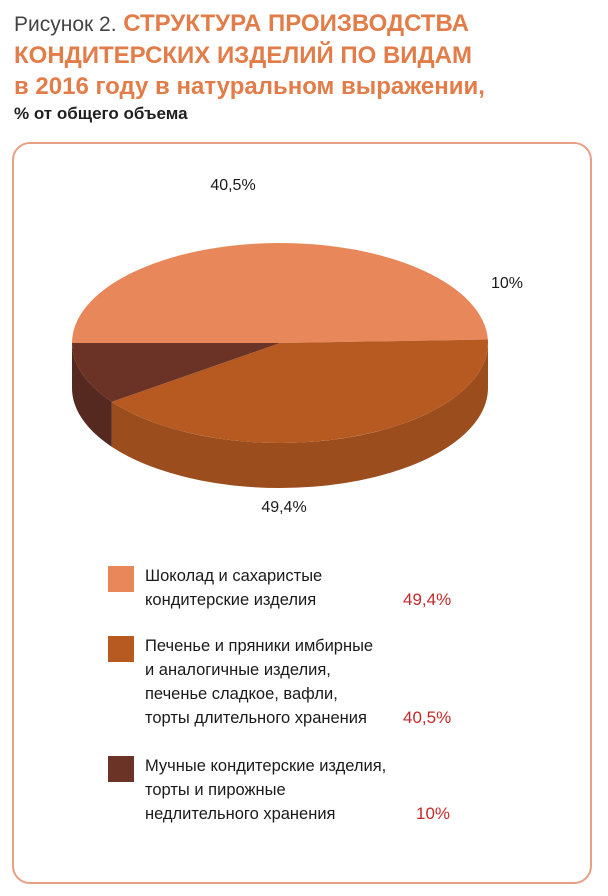 The height and width of the screenshot is (896, 608). I want to click on title-line-1: Рисунок 2. СТРУКТУРА ПРОИЗВОДСТВА, so click(304, 24).